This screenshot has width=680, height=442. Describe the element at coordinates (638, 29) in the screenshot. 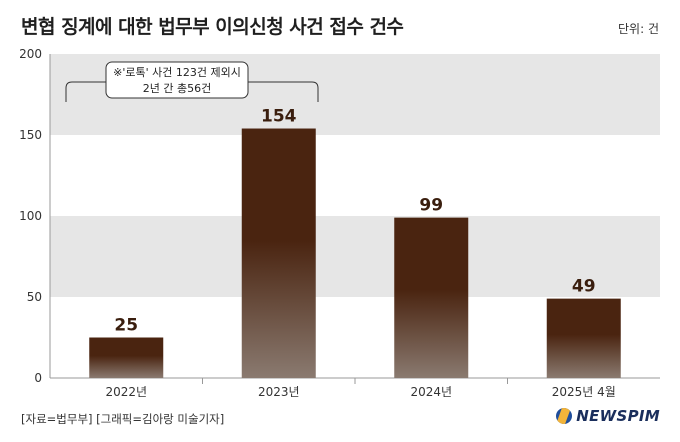

I see `unit-label: 단위: 건` at that location.